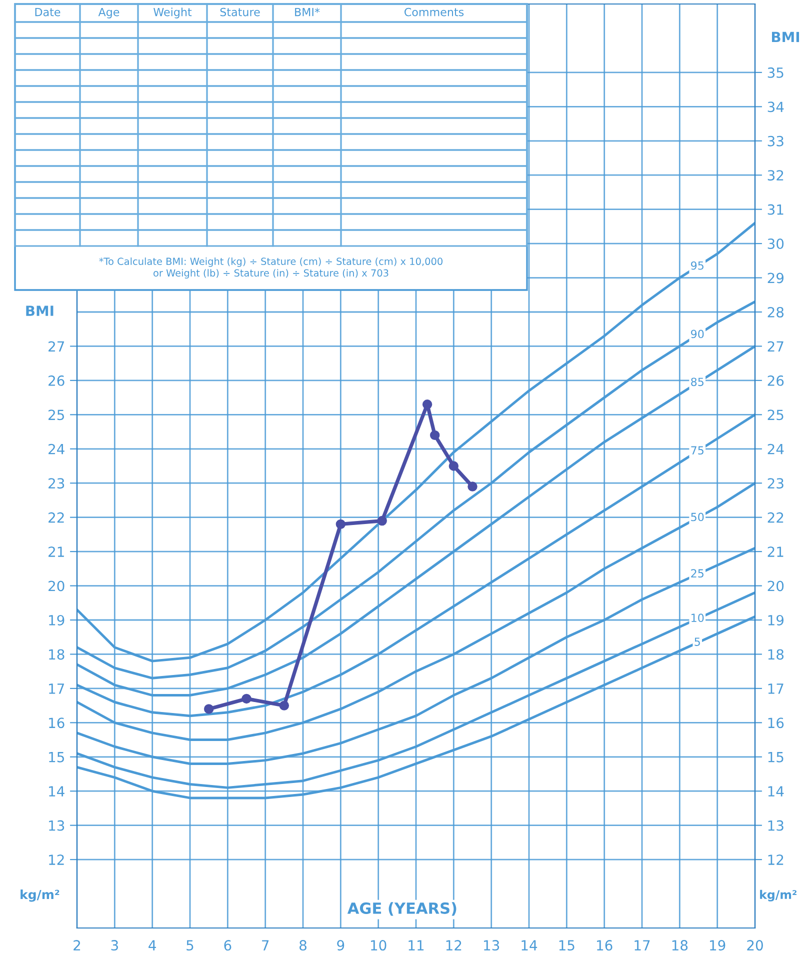 This screenshot has width=803, height=953. I want to click on x-tick-label: 11, so click(416, 945).